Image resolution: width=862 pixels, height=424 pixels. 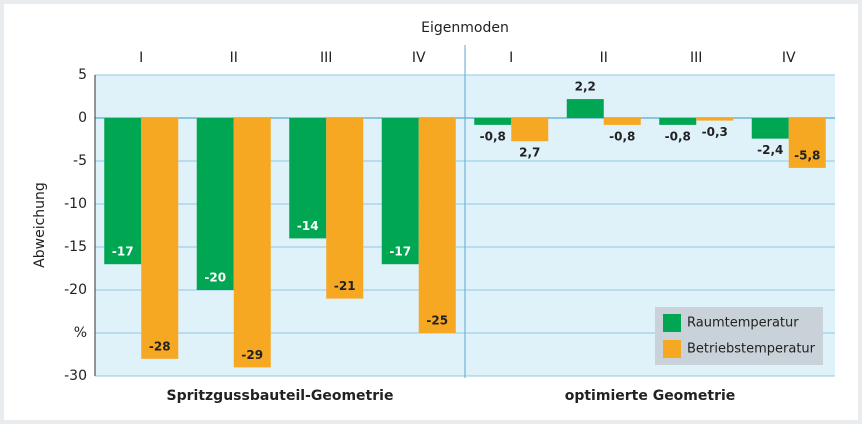 I want to click on legend-label: Betriebstemperatur, so click(x=751, y=349).